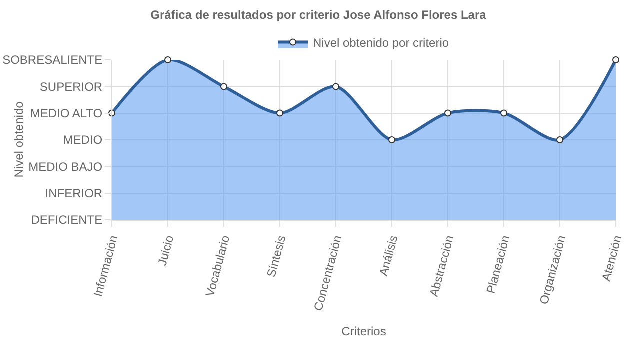  Describe the element at coordinates (74, 193) in the screenshot. I see `category-label: INFERIOR` at that location.